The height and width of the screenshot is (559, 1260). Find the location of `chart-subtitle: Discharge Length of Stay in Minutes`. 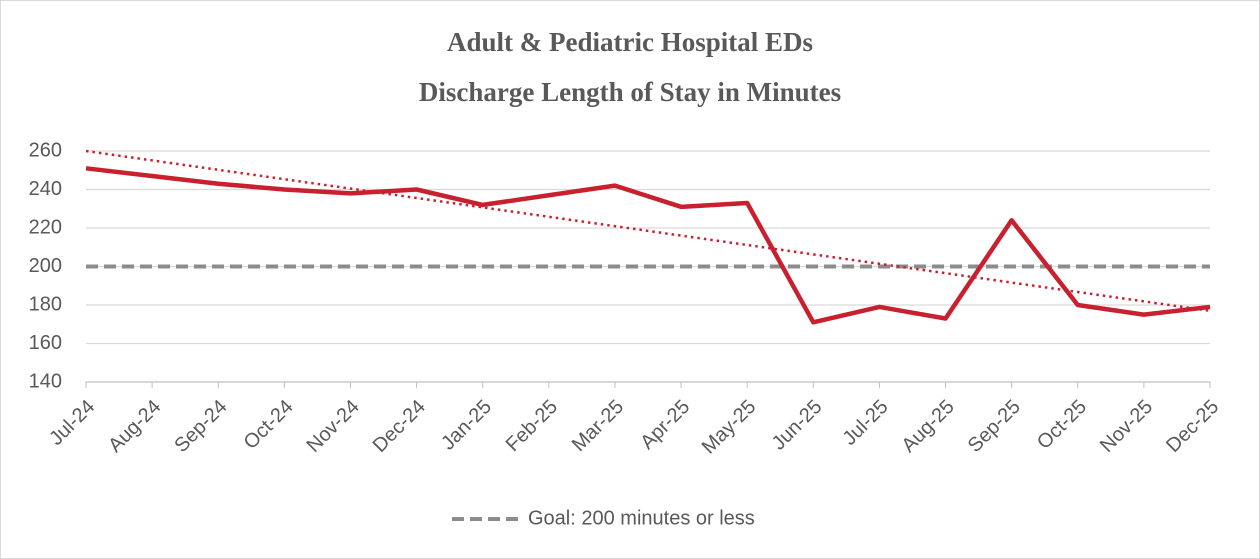

chart-subtitle: Discharge Length of Stay in Minutes is located at coordinates (630, 92).